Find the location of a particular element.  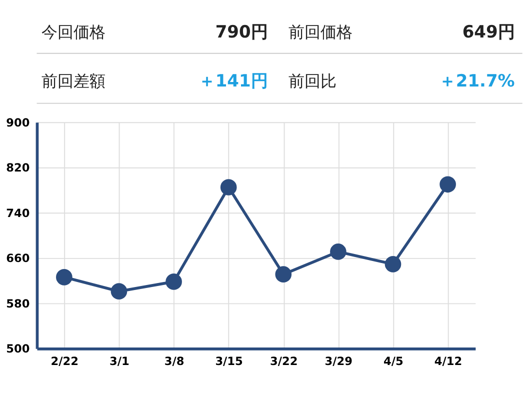

text: 今回価格 is located at coordinates (73, 32).